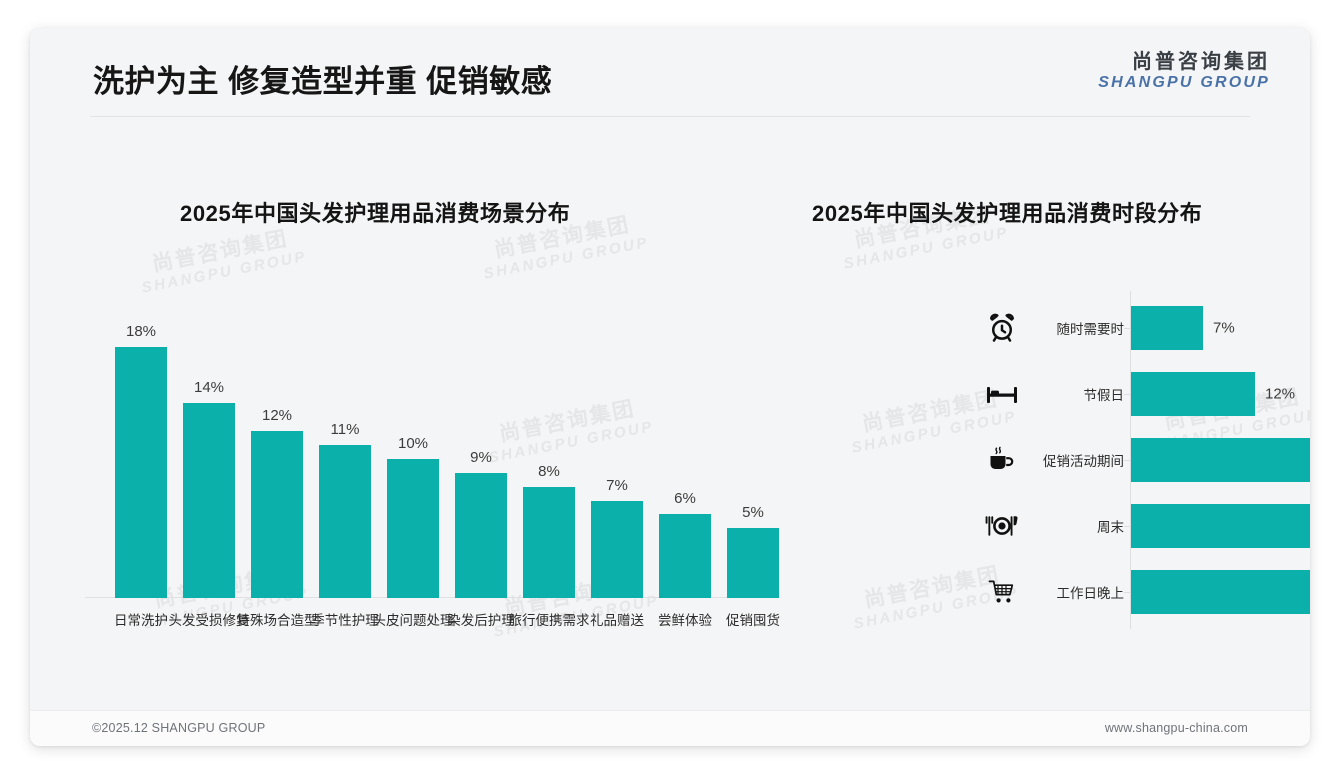 This screenshot has height=780, width=1340. I want to click on bar-value-label: 11%, so click(345, 429).